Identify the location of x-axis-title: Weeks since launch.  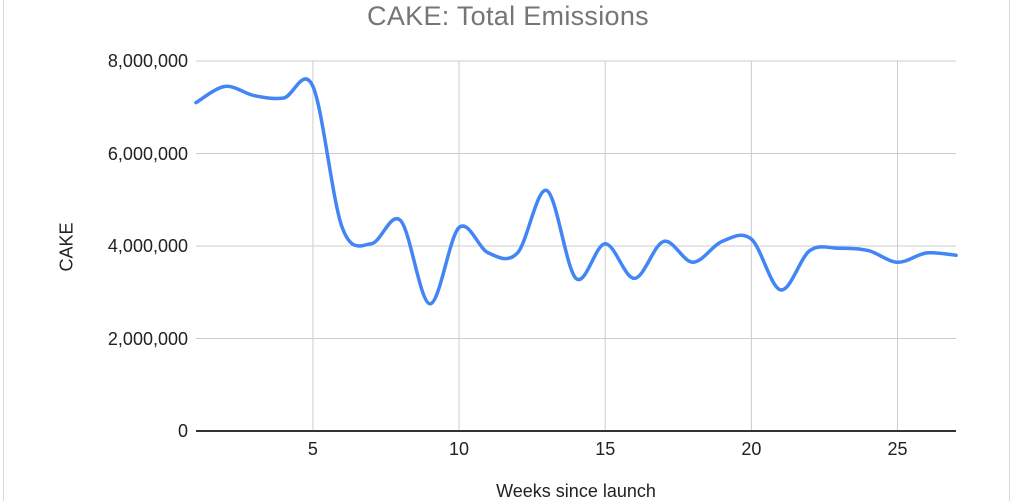
(576, 491).